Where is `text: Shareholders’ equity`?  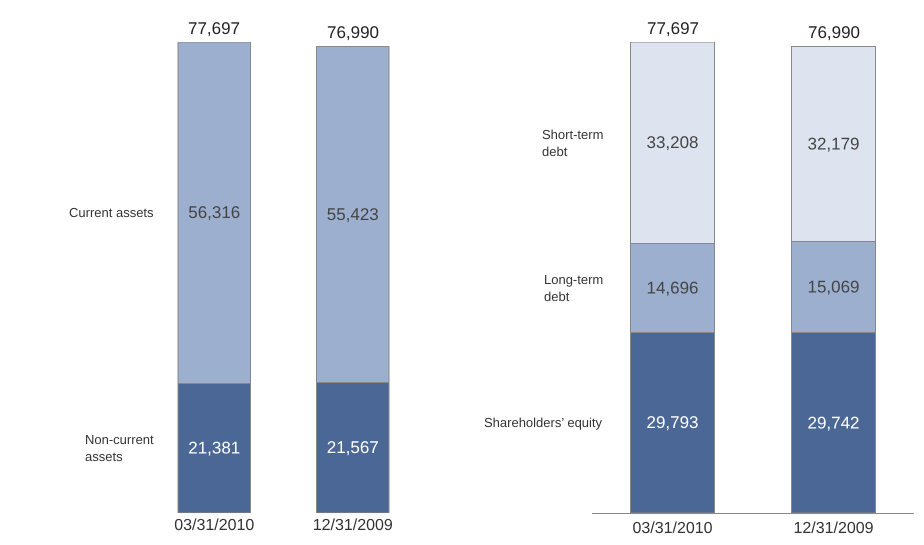
text: Shareholders’ equity is located at coordinates (543, 422).